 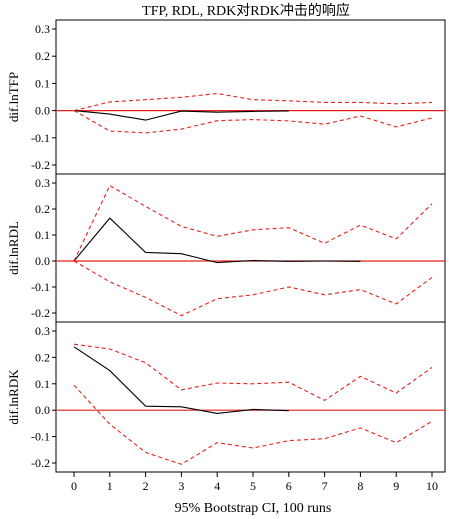 What do you see at coordinates (146, 486) in the screenshot?
I see `x-tick-label: 2` at bounding box center [146, 486].